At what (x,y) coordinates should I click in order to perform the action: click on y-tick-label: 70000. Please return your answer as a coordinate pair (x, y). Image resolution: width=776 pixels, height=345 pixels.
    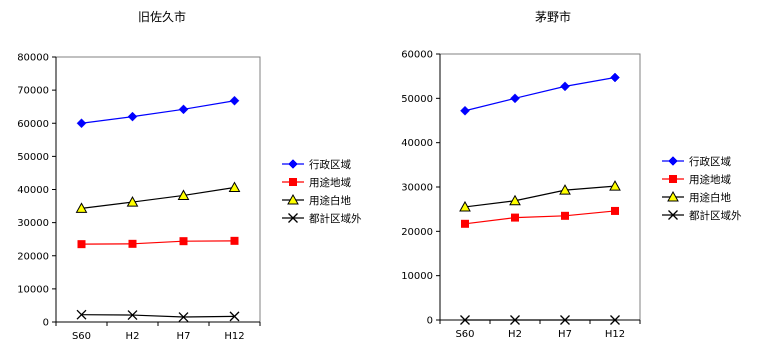
    Looking at the image, I should click on (33, 91).